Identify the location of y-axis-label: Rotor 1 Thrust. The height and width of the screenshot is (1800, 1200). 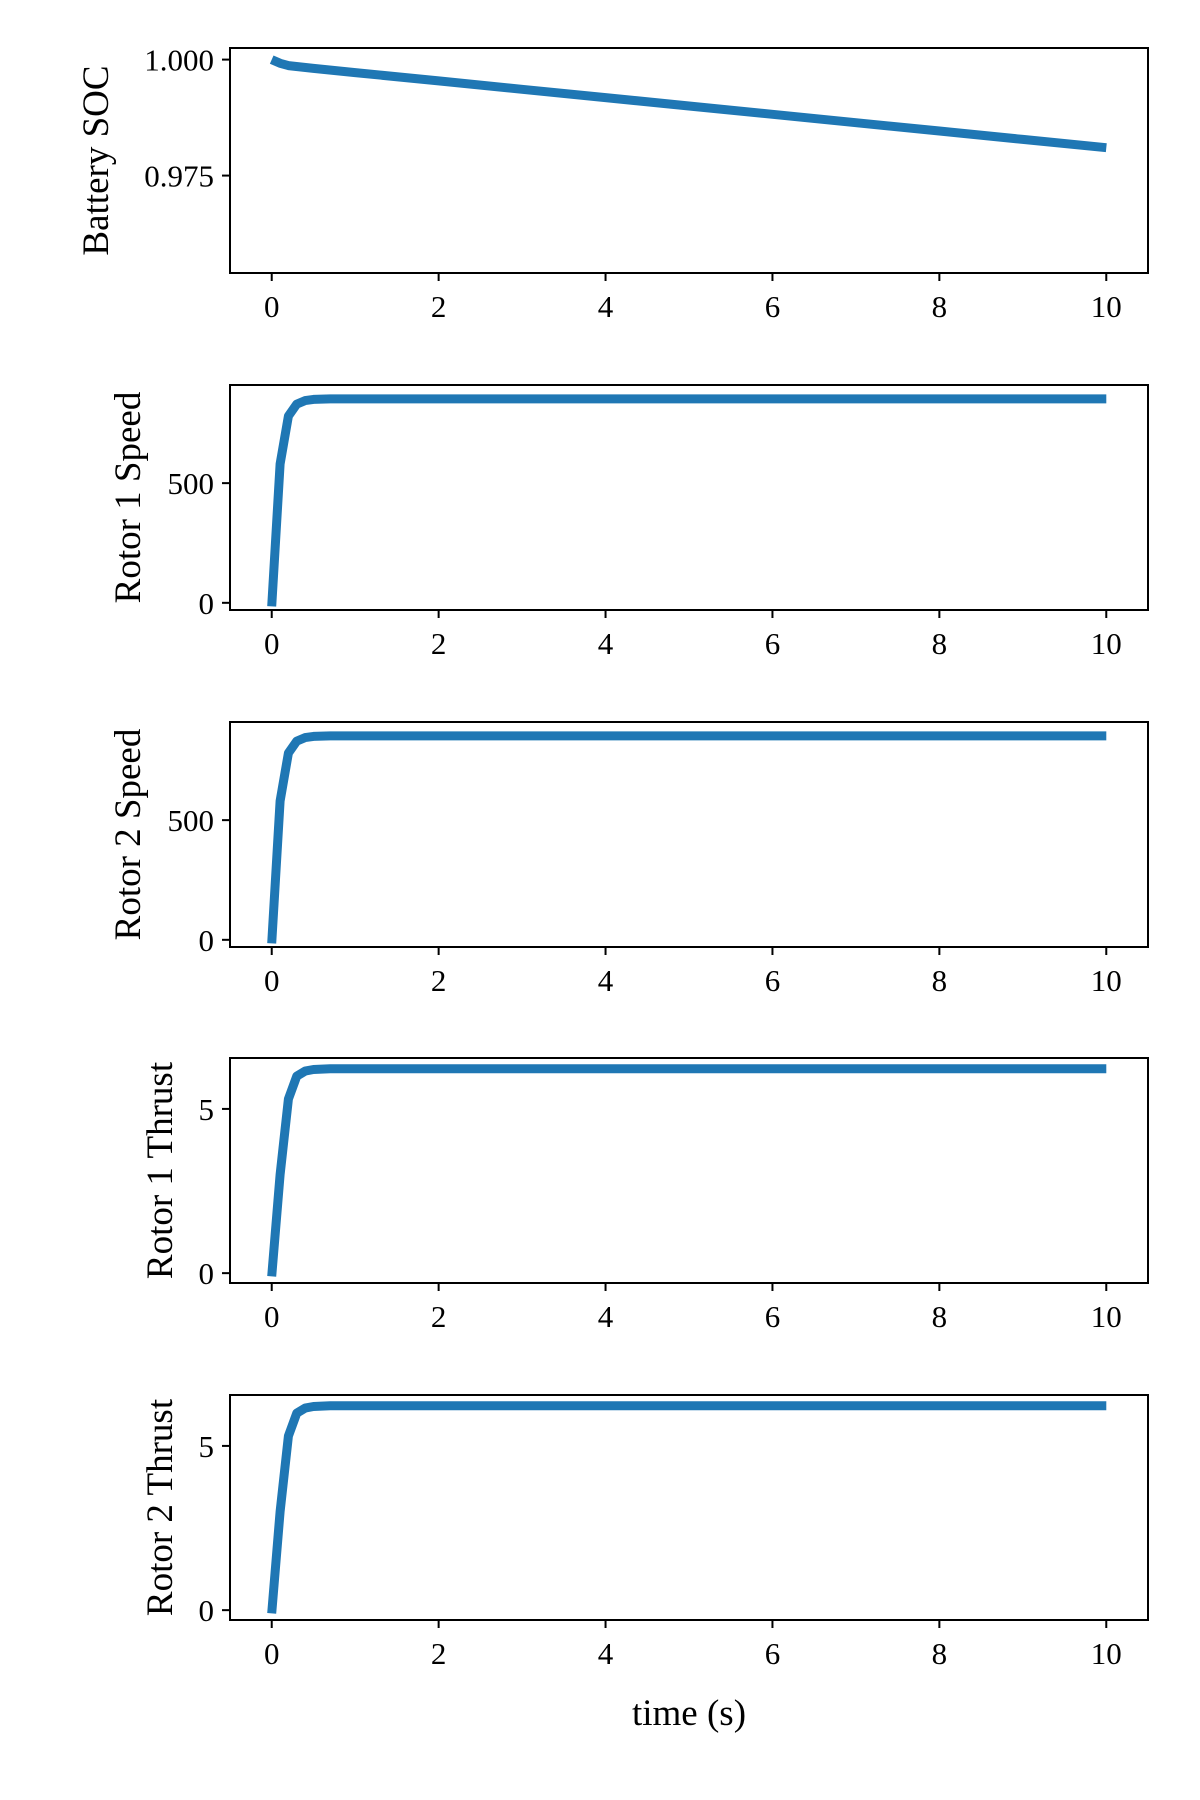
(160, 1170).